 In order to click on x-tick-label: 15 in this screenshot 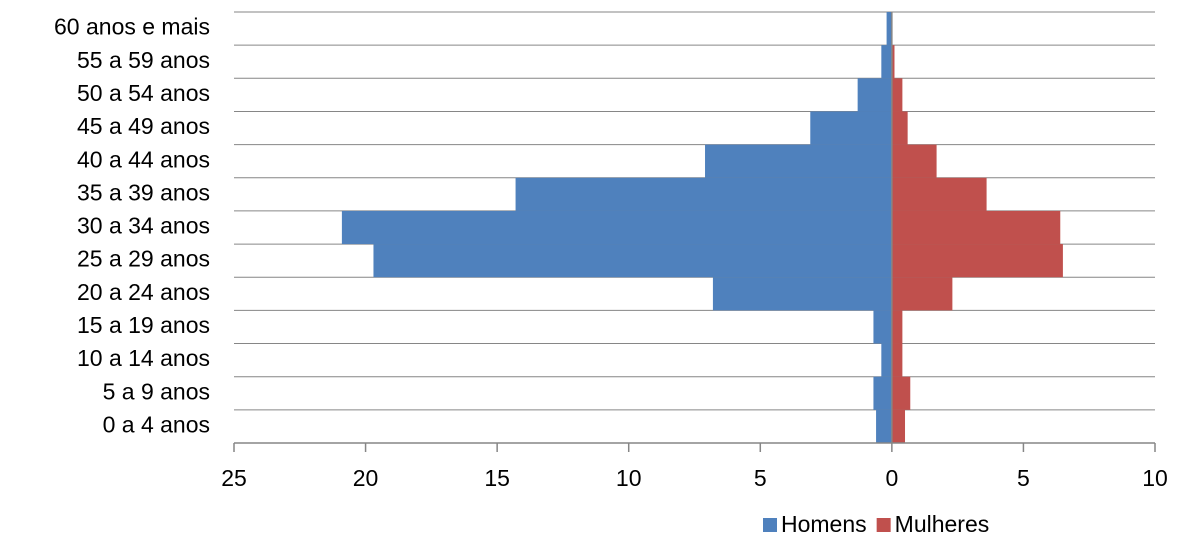, I will do `click(497, 478)`.